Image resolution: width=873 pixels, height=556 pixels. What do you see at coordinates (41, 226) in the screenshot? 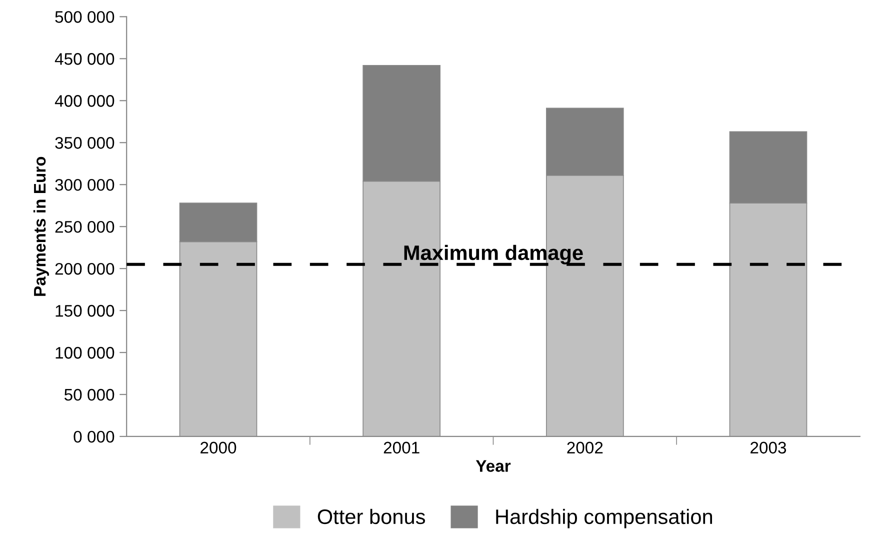
I see `y-axis-title: Payments in Euro` at bounding box center [41, 226].